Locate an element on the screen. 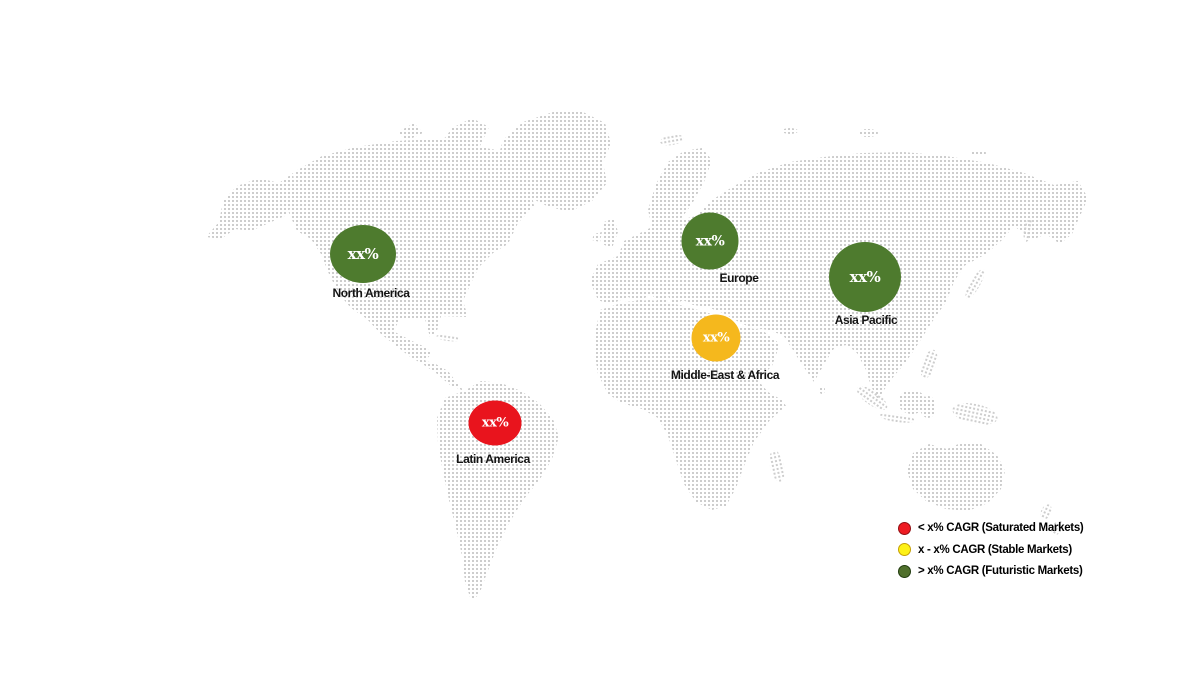 This screenshot has width=1200, height=675. bubble-europe-value: xx% is located at coordinates (710, 241).